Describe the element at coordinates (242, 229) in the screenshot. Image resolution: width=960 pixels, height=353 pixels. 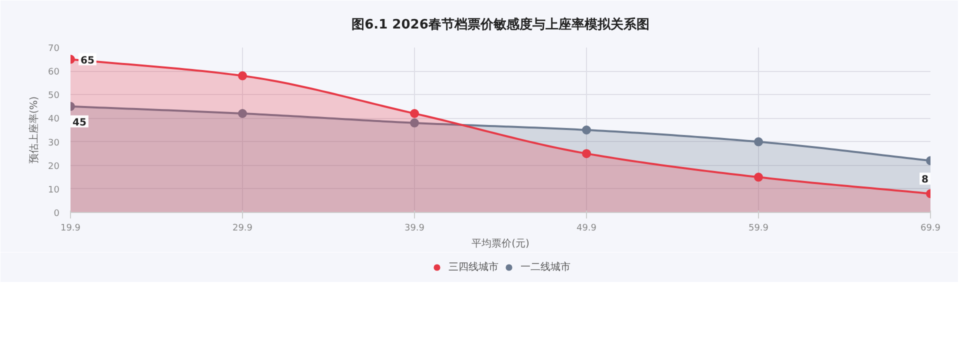
I see `x-tick-label: 29.9` at that location.